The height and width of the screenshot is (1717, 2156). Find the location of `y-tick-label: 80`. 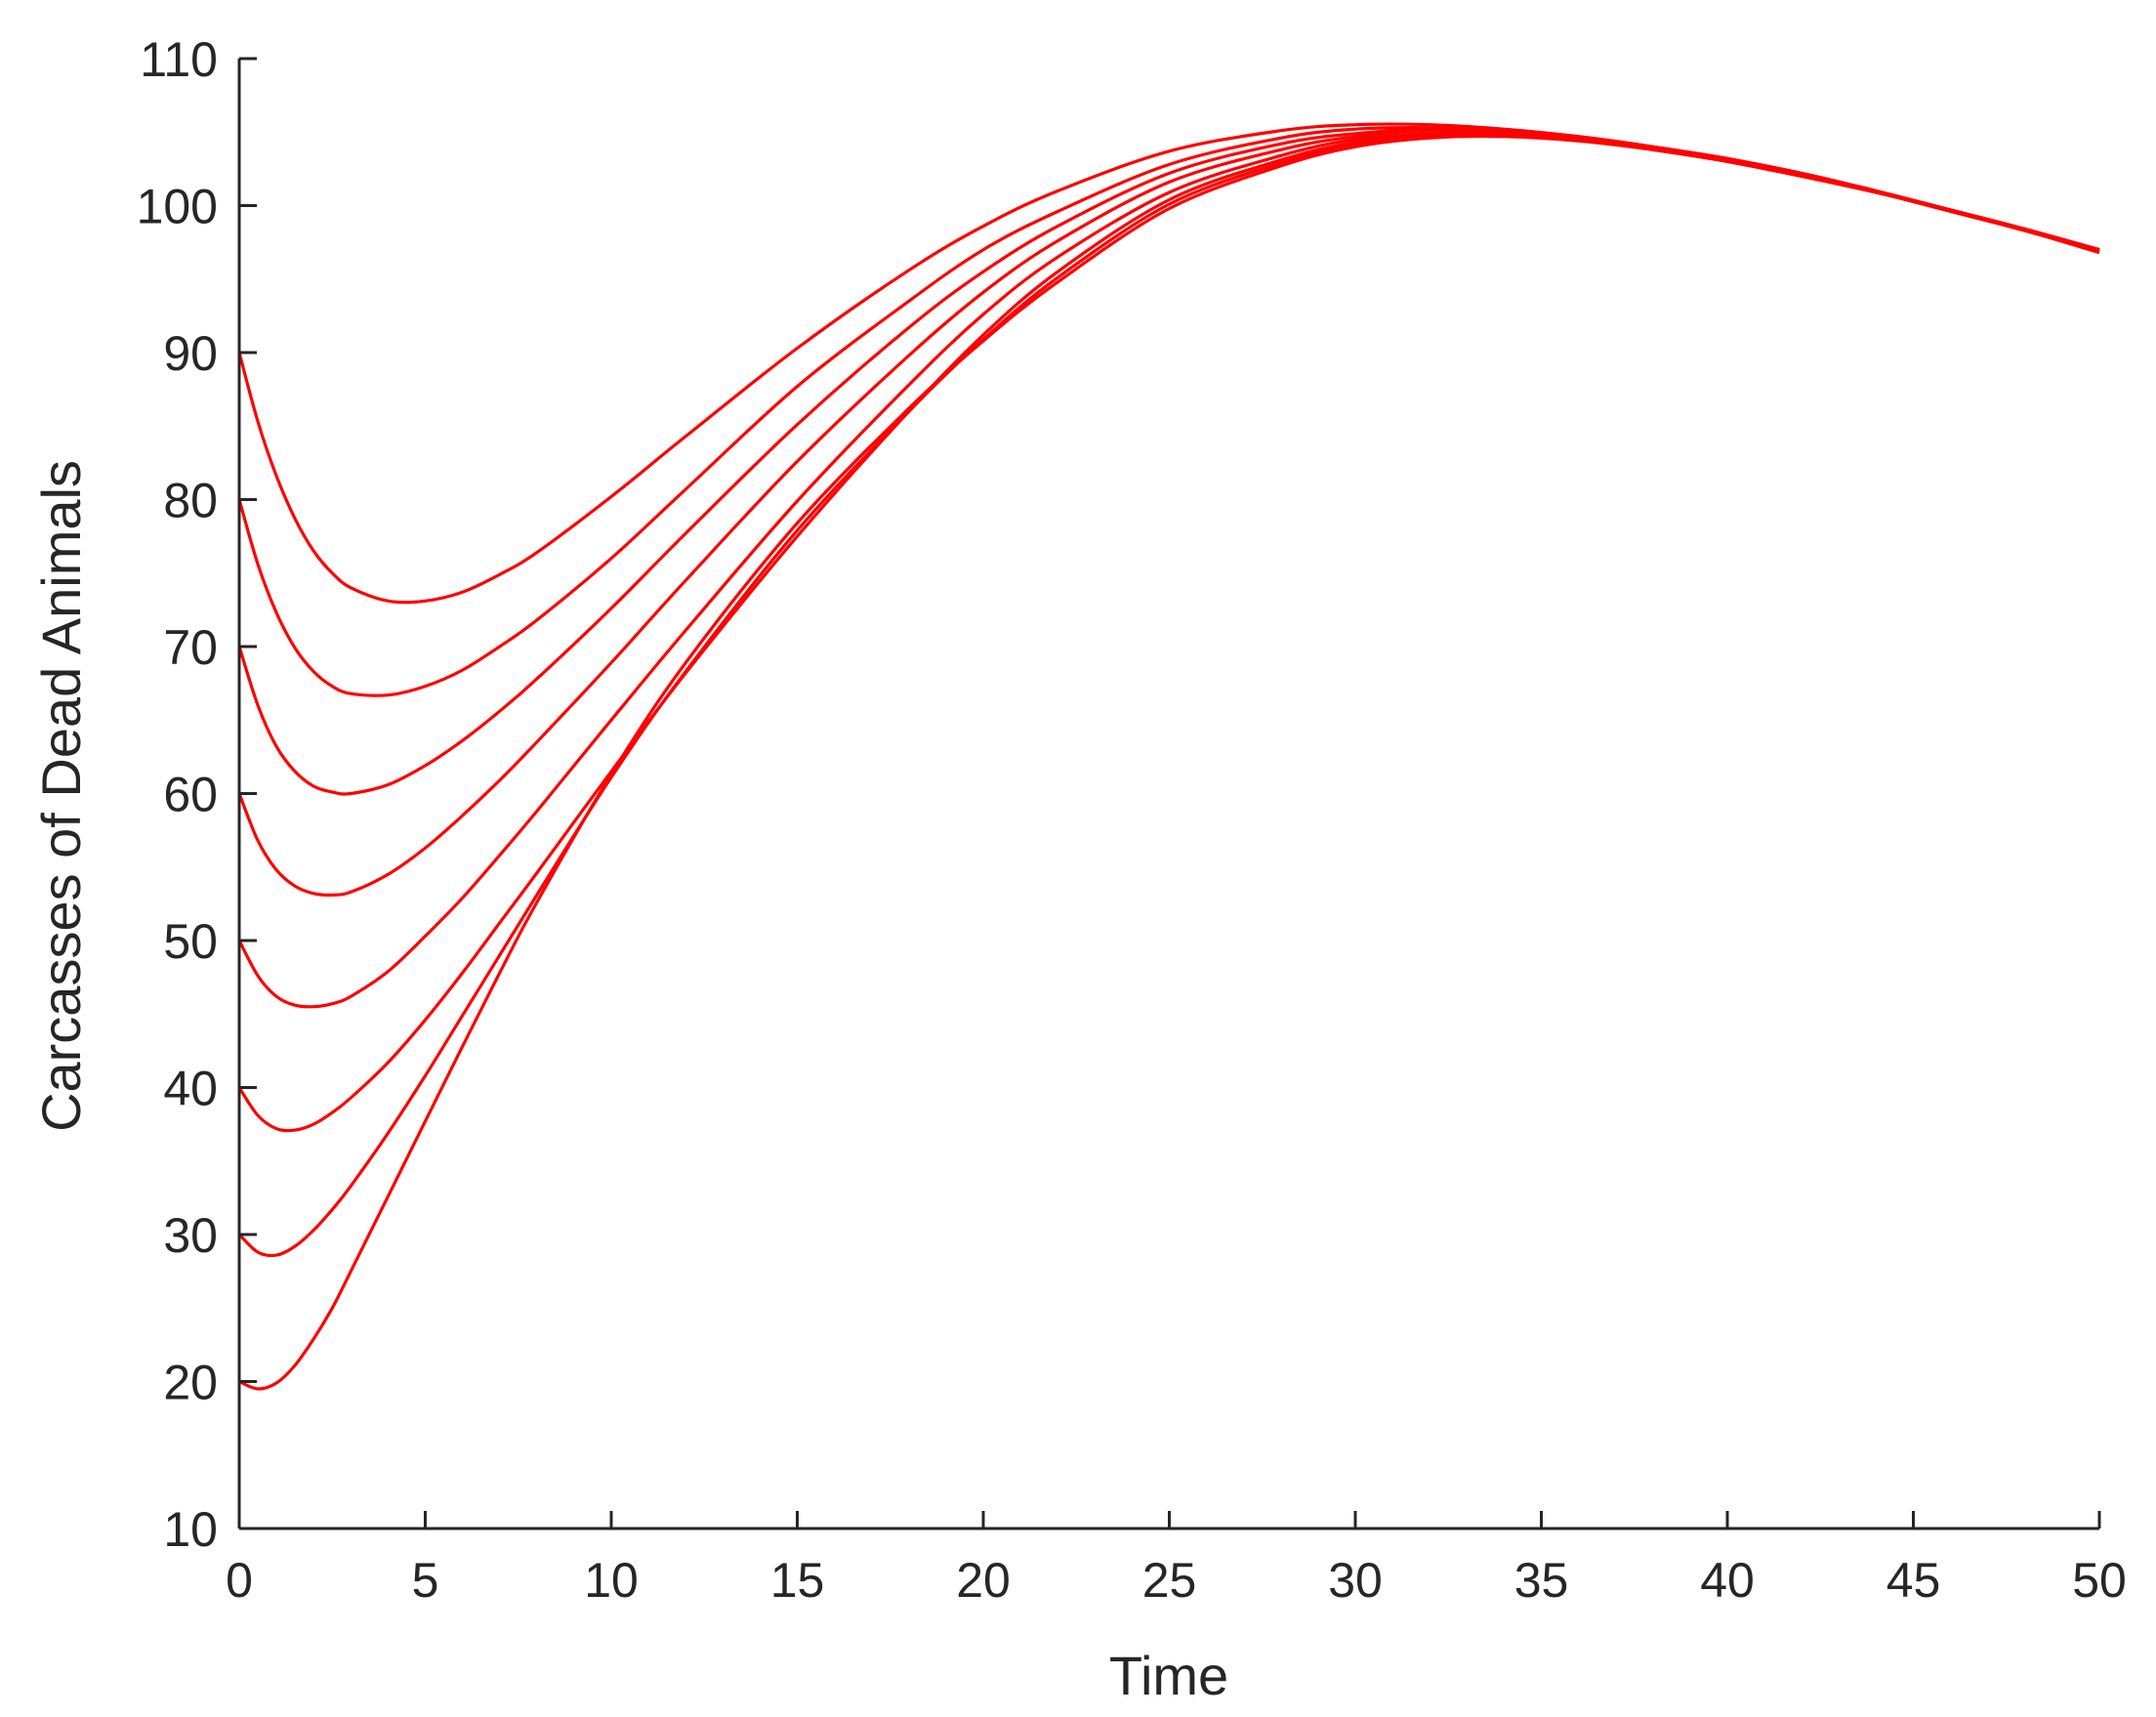

y-tick-label: 80 is located at coordinates (191, 501).